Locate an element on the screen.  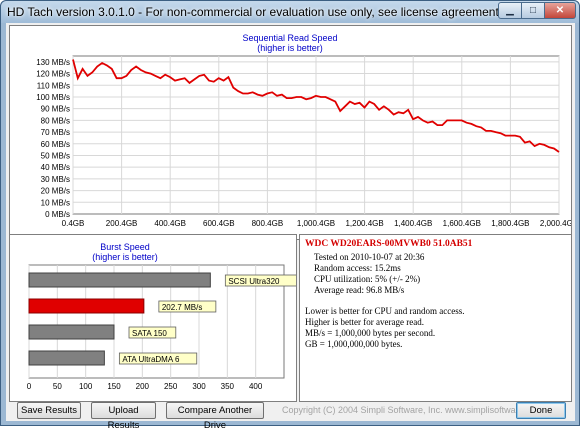
note-gb-def: GB = 1,000,000,000 bytes. is located at coordinates (354, 344).